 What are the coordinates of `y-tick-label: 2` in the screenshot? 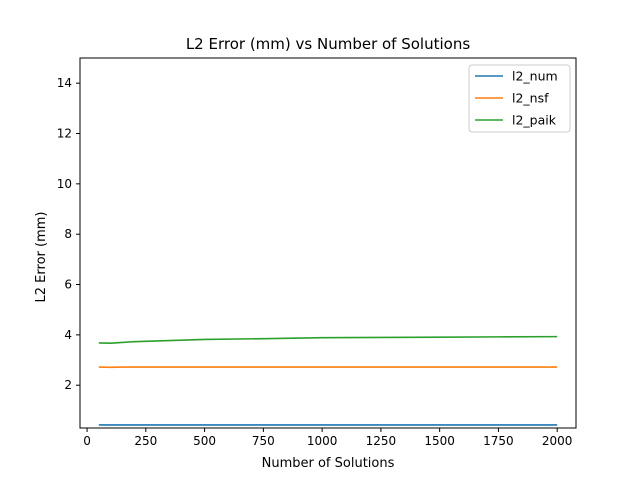 It's located at (68, 385).